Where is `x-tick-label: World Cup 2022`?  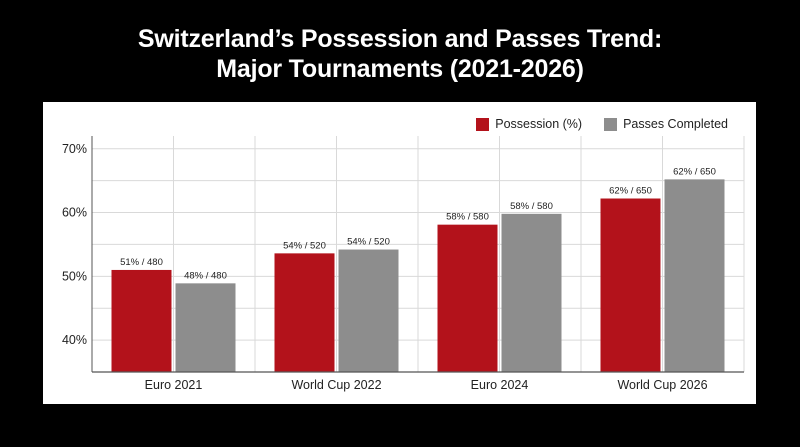 x-tick-label: World Cup 2022 is located at coordinates (336, 385).